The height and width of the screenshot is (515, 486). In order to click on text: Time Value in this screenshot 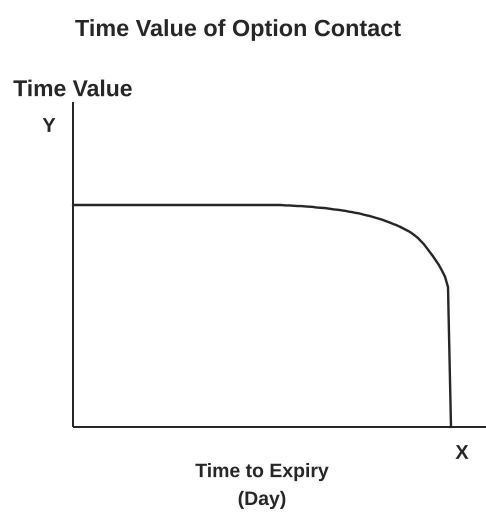, I will do `click(72, 88)`.